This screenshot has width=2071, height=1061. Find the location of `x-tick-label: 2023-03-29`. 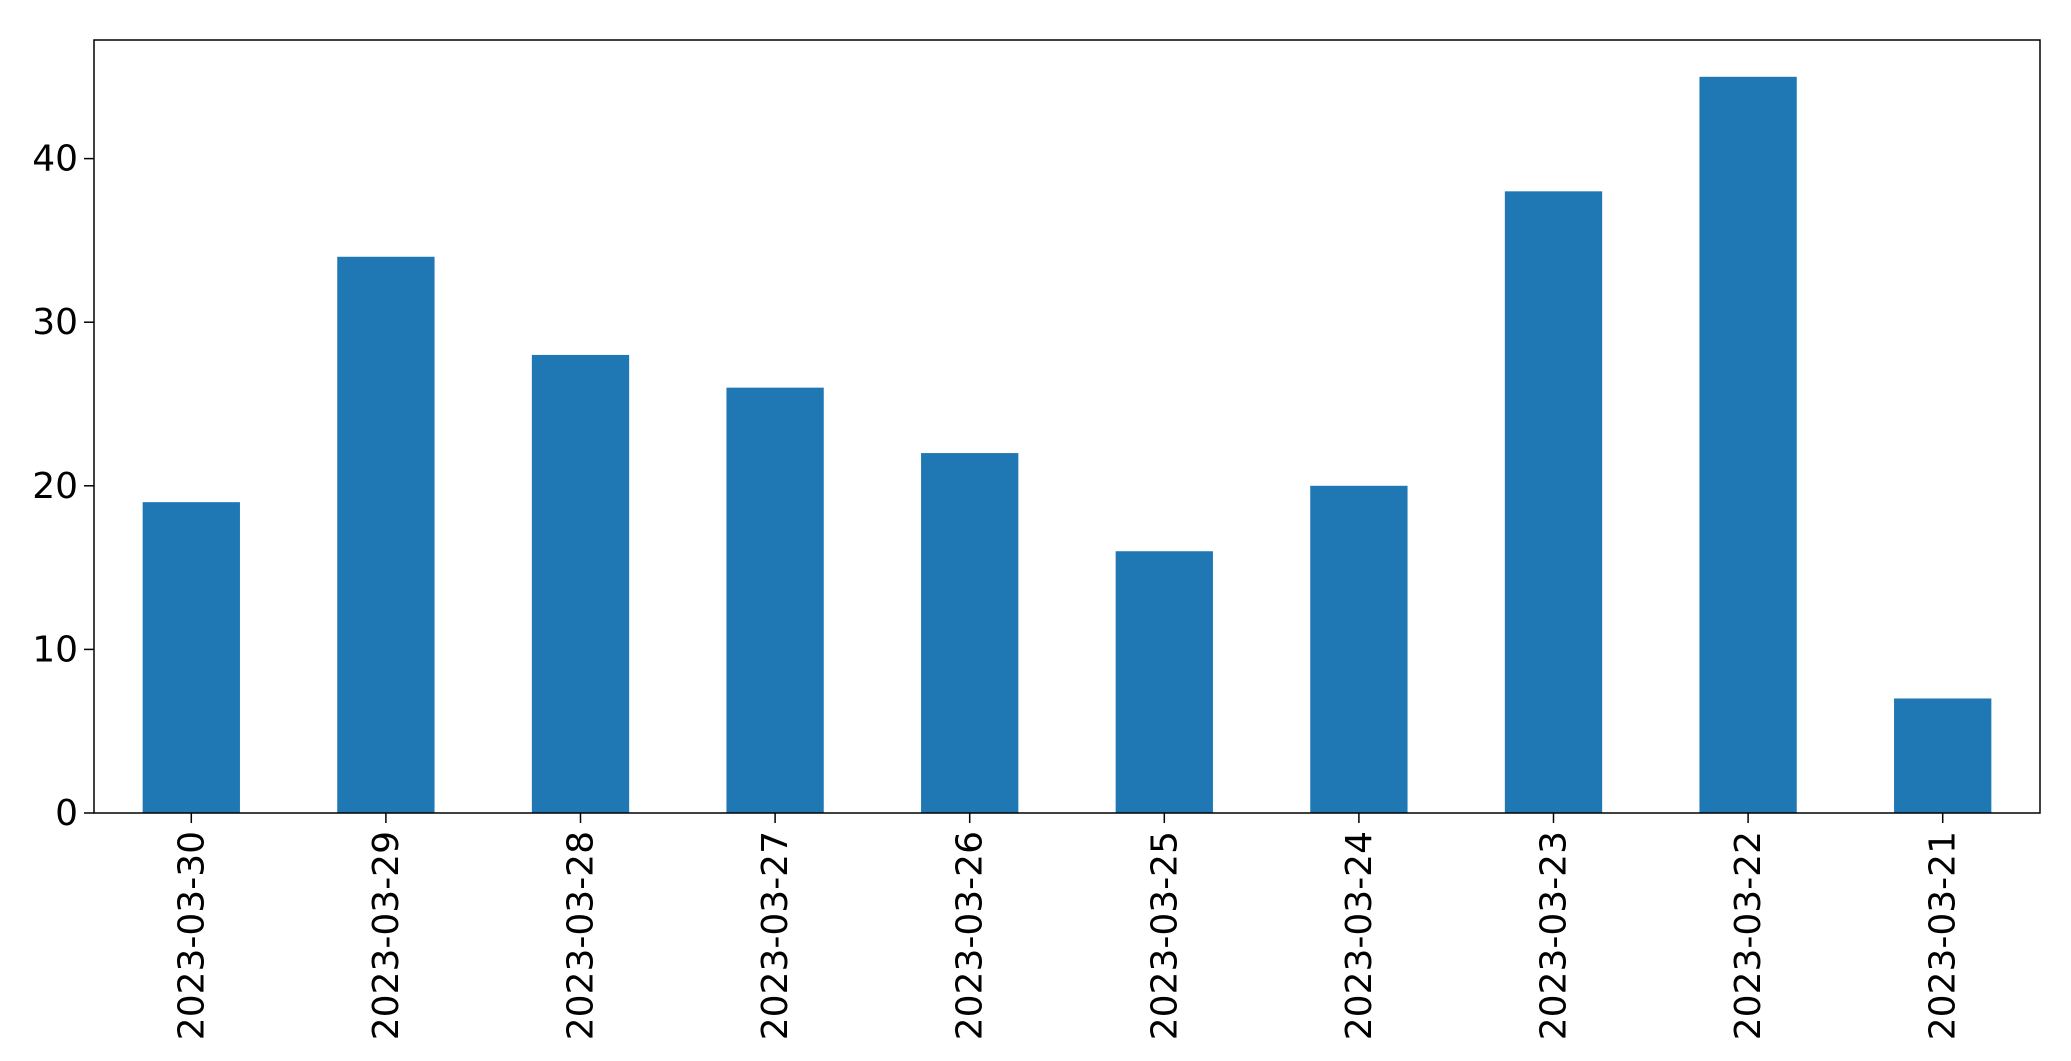

x-tick-label: 2023-03-29 is located at coordinates (386, 935).